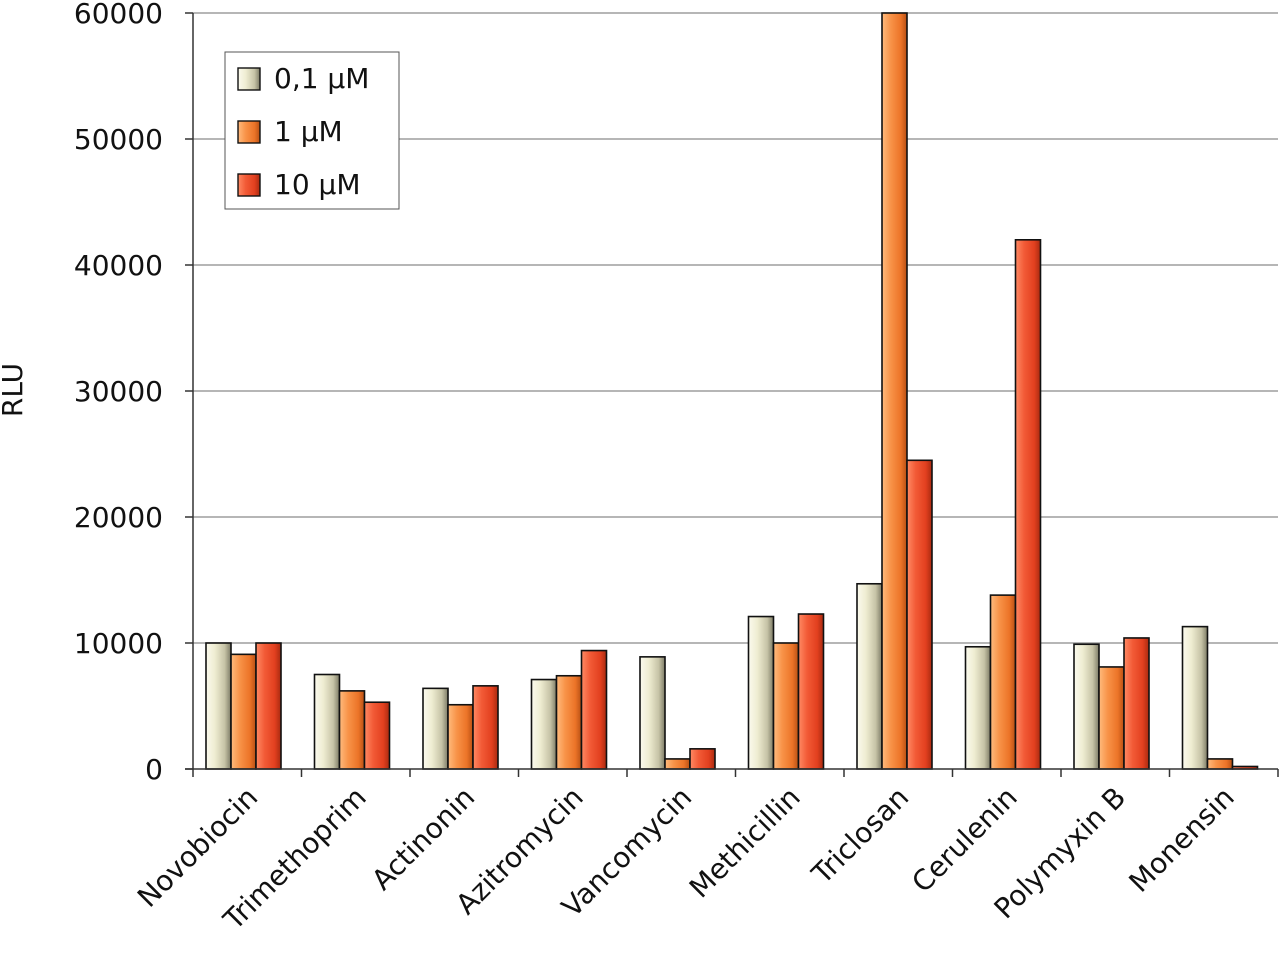 Image resolution: width=1280 pixels, height=960 pixels. Describe the element at coordinates (1182, 840) in the screenshot. I see `x-category-label: Monensin` at that location.